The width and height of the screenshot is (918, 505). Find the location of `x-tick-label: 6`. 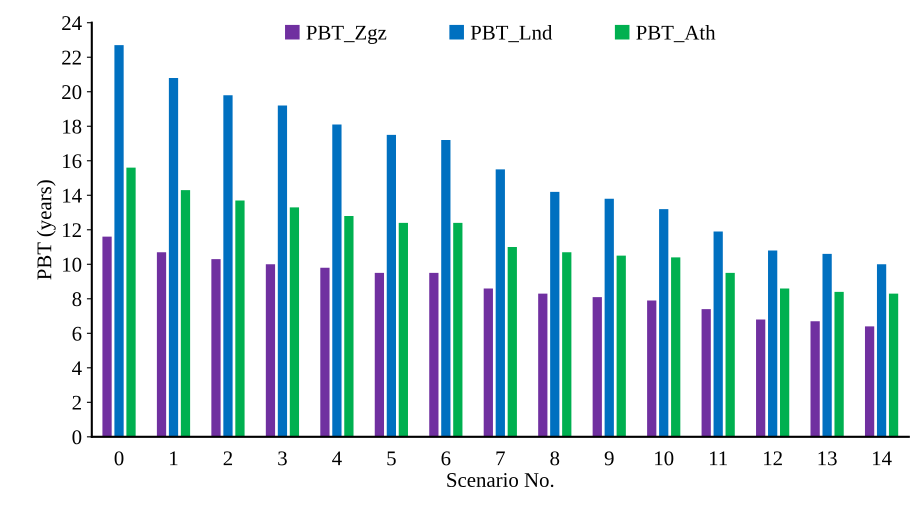

x-tick-label: 6 is located at coordinates (446, 458).